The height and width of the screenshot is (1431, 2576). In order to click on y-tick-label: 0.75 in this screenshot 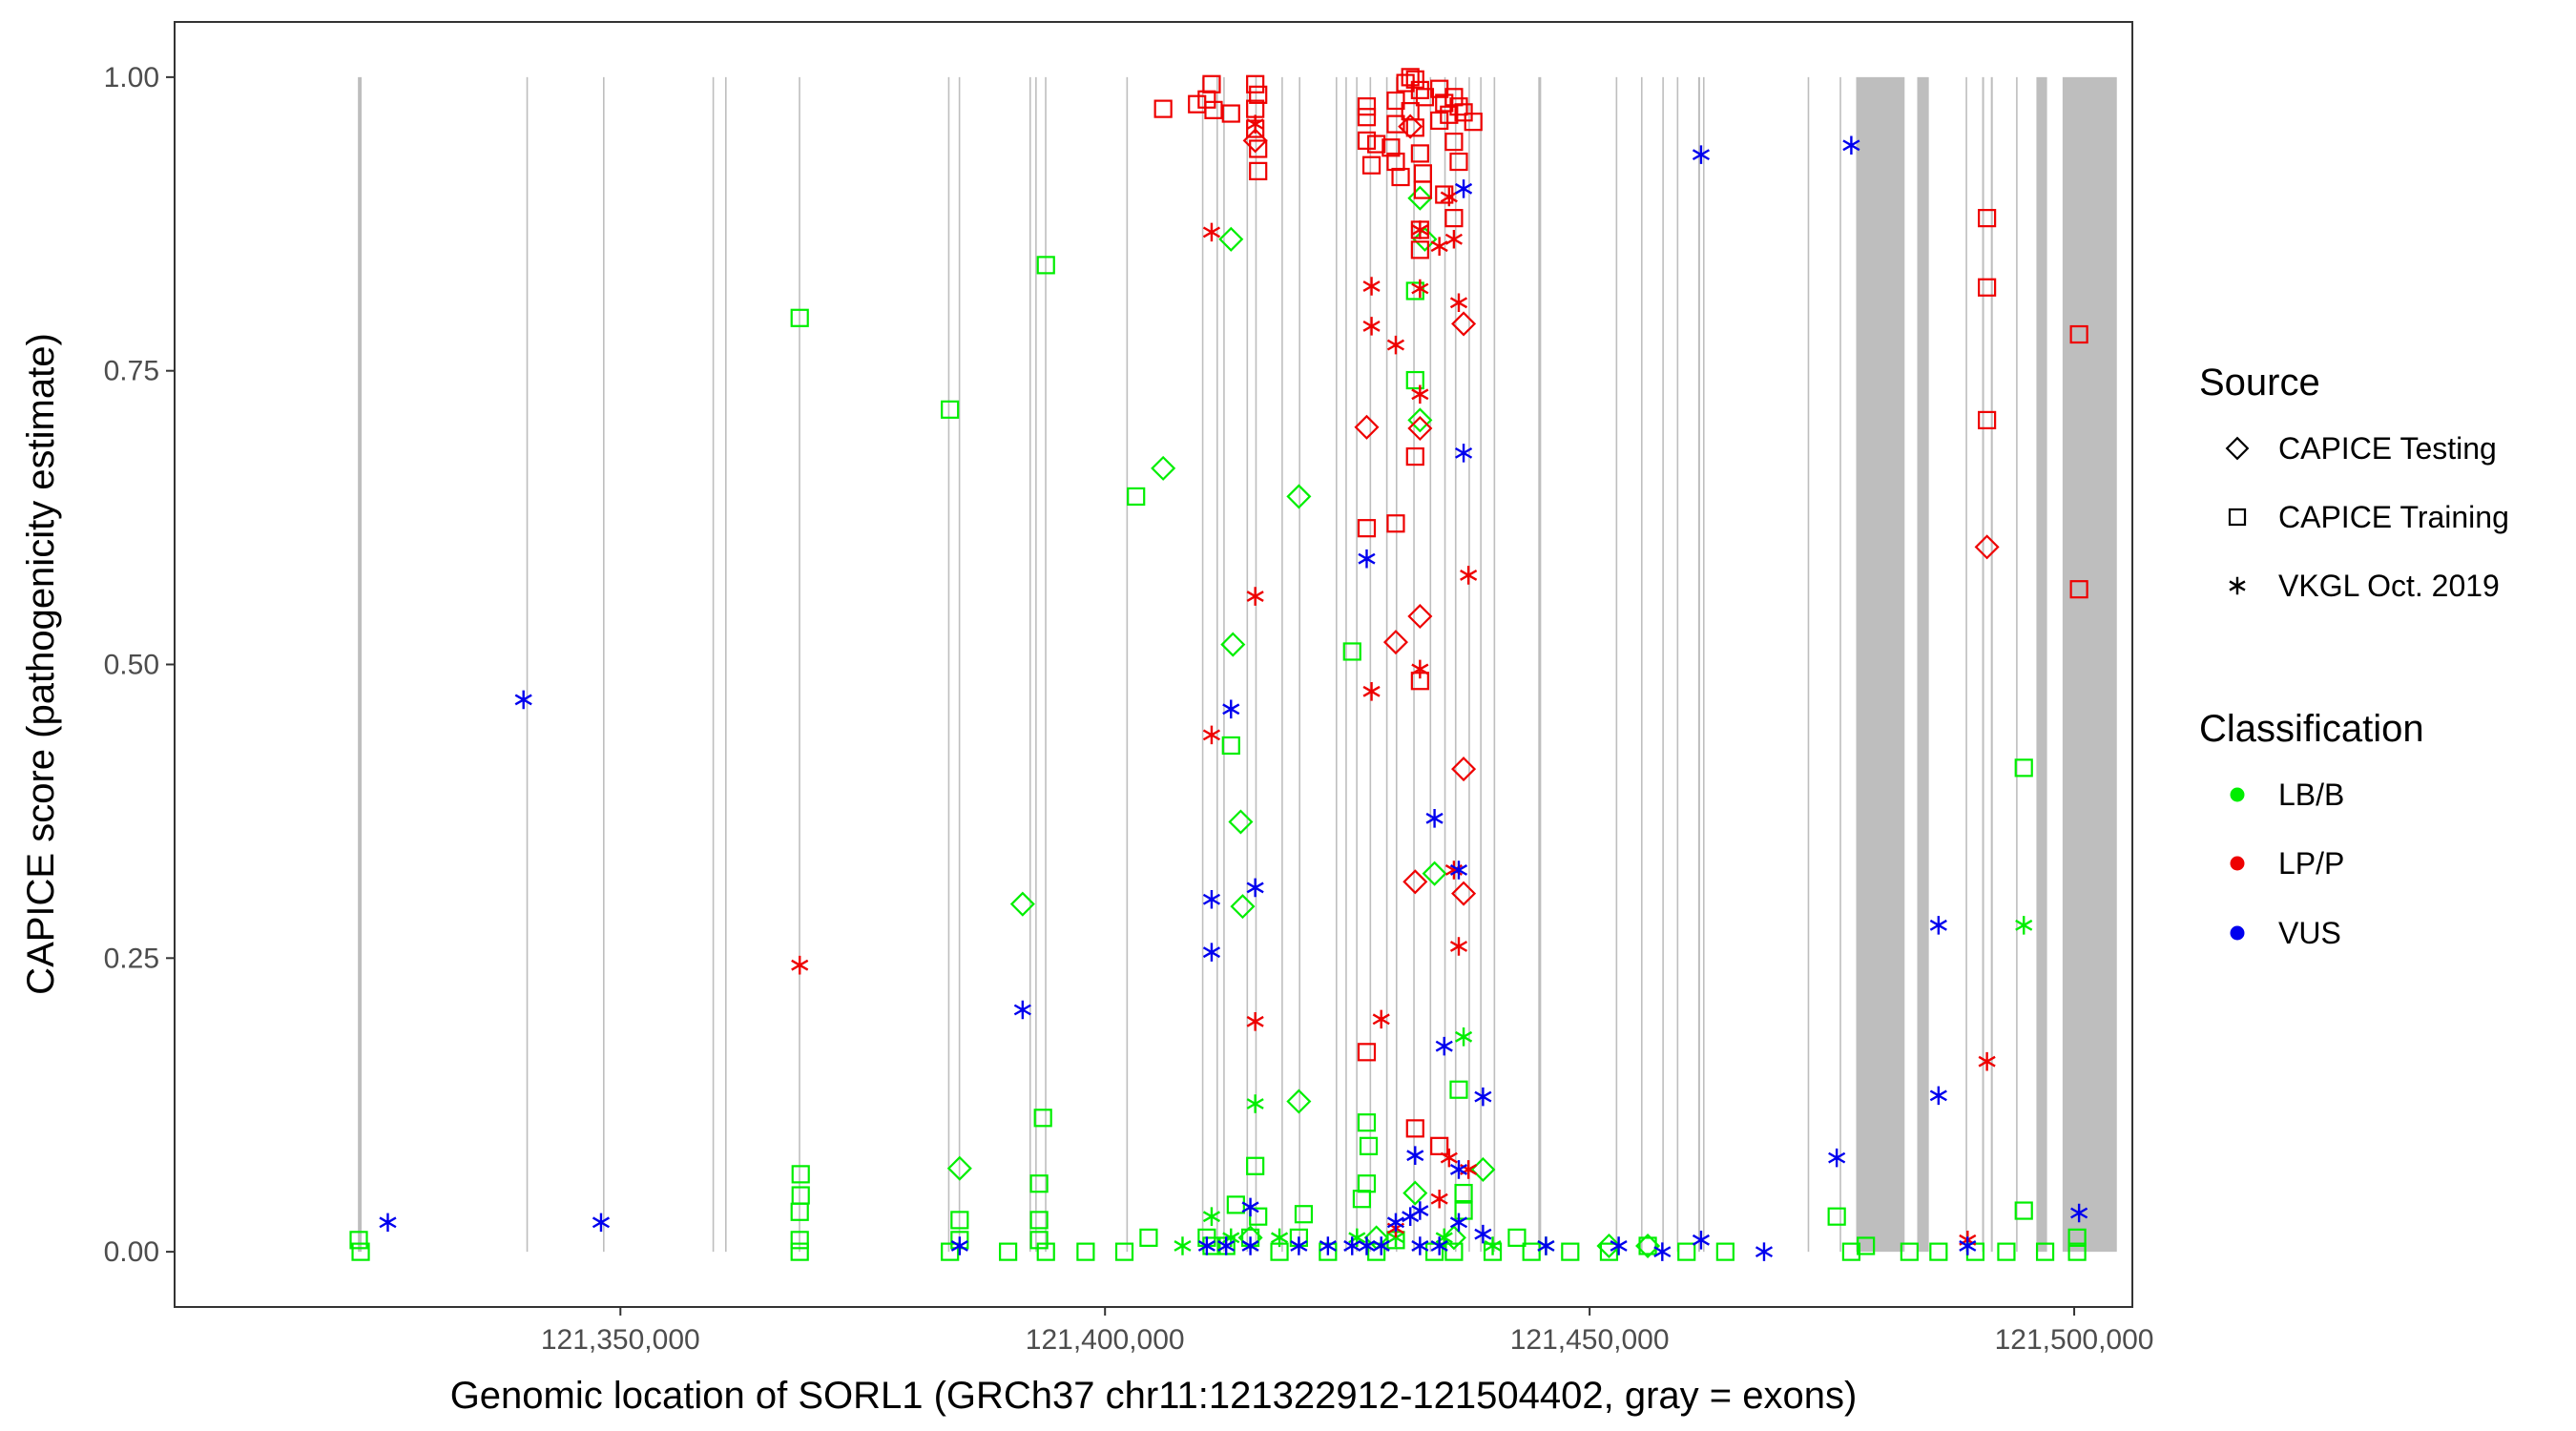, I will do `click(131, 371)`.